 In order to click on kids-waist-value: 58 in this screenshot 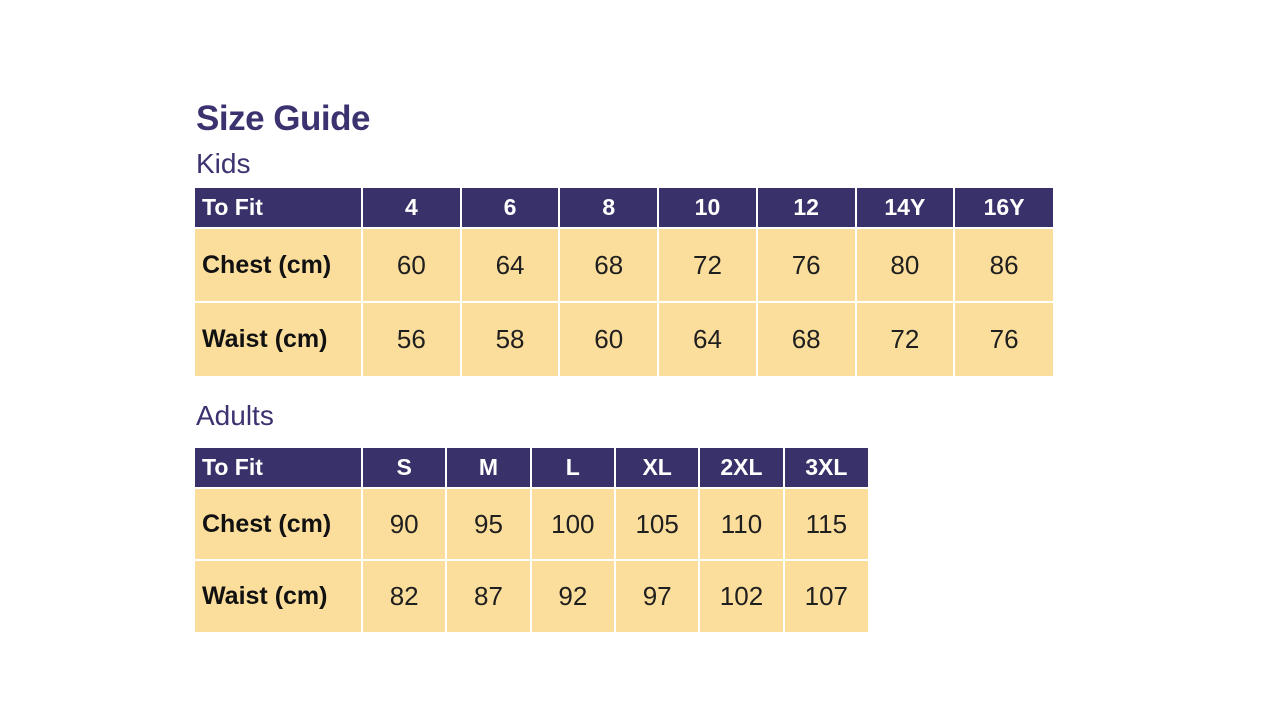, I will do `click(510, 339)`.